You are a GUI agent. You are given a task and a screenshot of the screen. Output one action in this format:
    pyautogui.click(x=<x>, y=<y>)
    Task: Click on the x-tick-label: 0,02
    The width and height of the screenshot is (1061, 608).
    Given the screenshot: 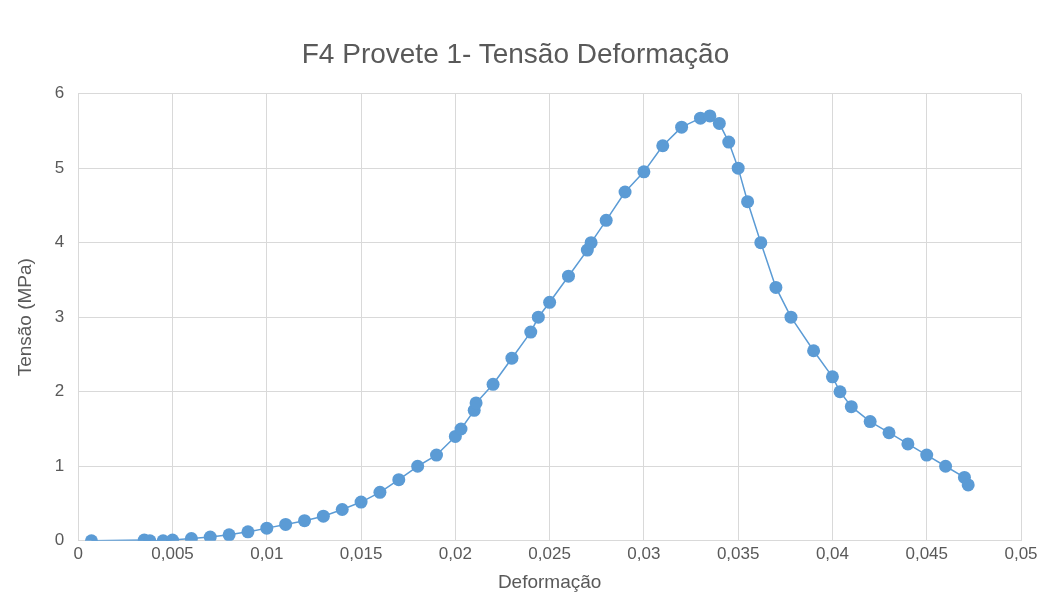 What is the action you would take?
    pyautogui.click(x=455, y=553)
    